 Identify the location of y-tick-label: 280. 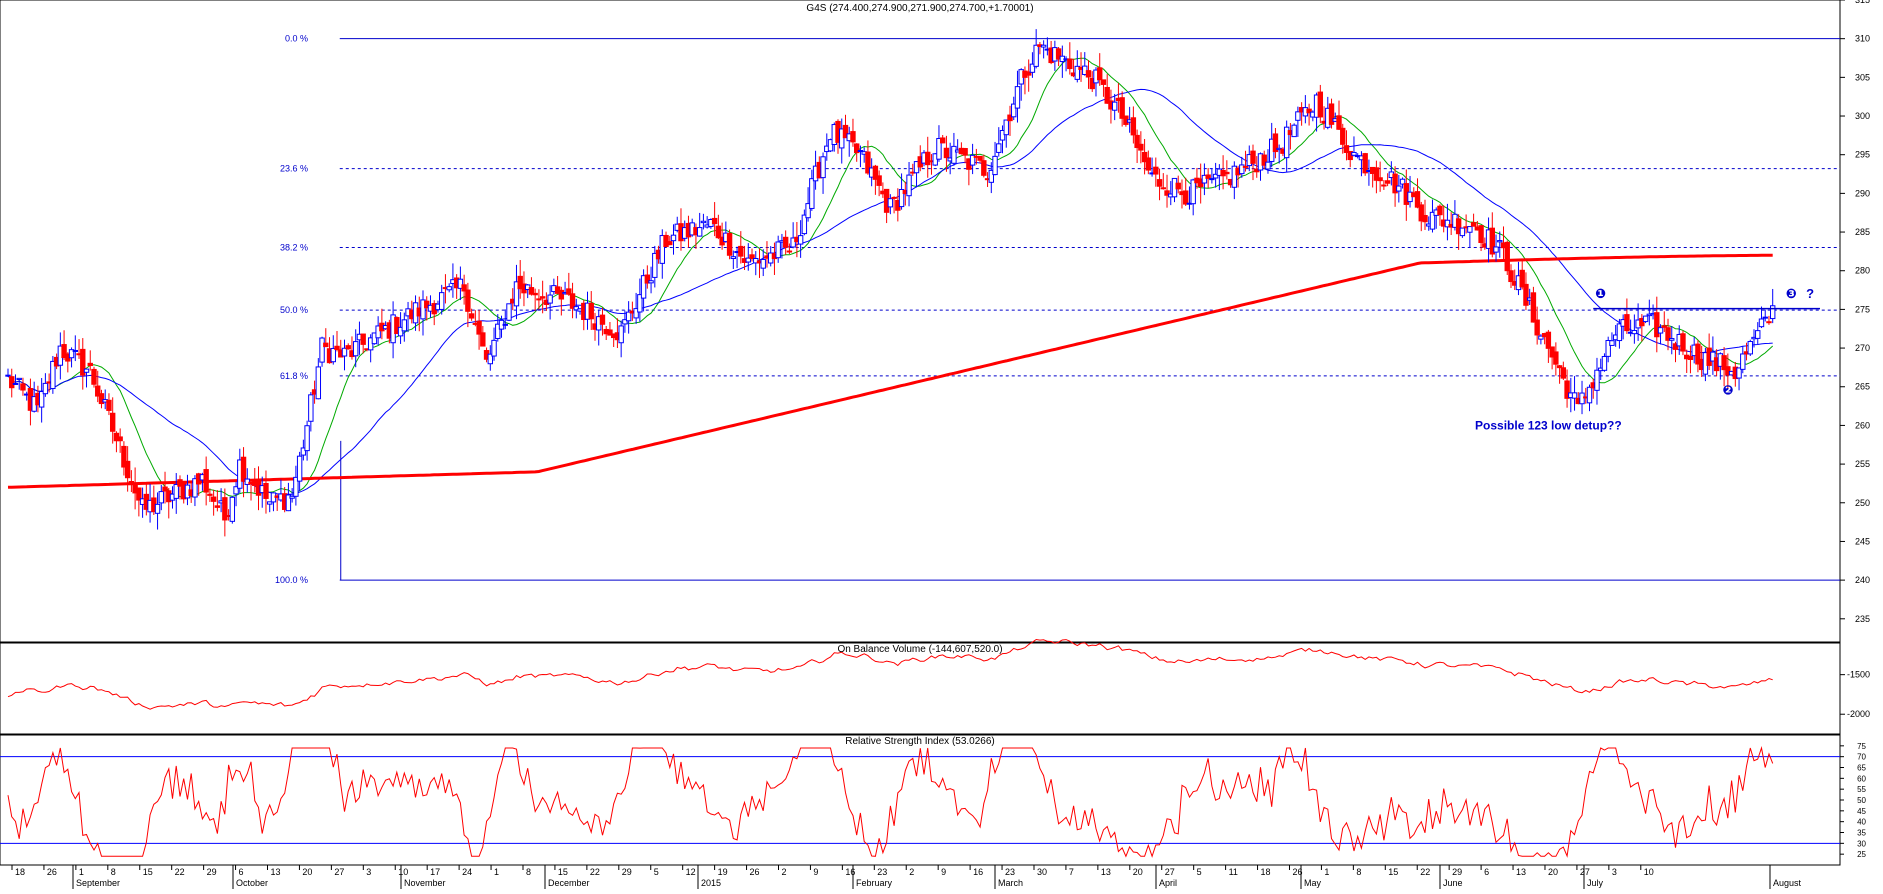
(1862, 271).